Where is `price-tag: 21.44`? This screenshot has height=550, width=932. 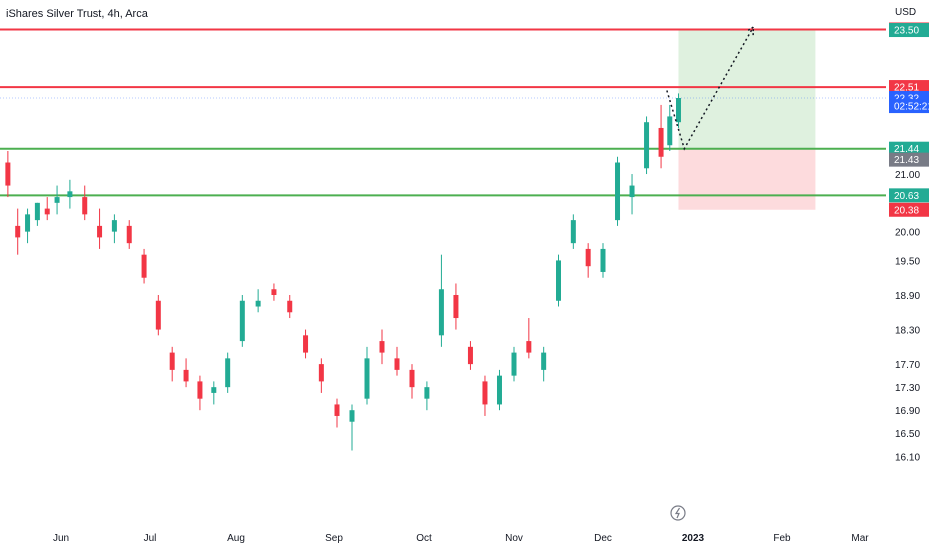 price-tag: 21.44 is located at coordinates (909, 148).